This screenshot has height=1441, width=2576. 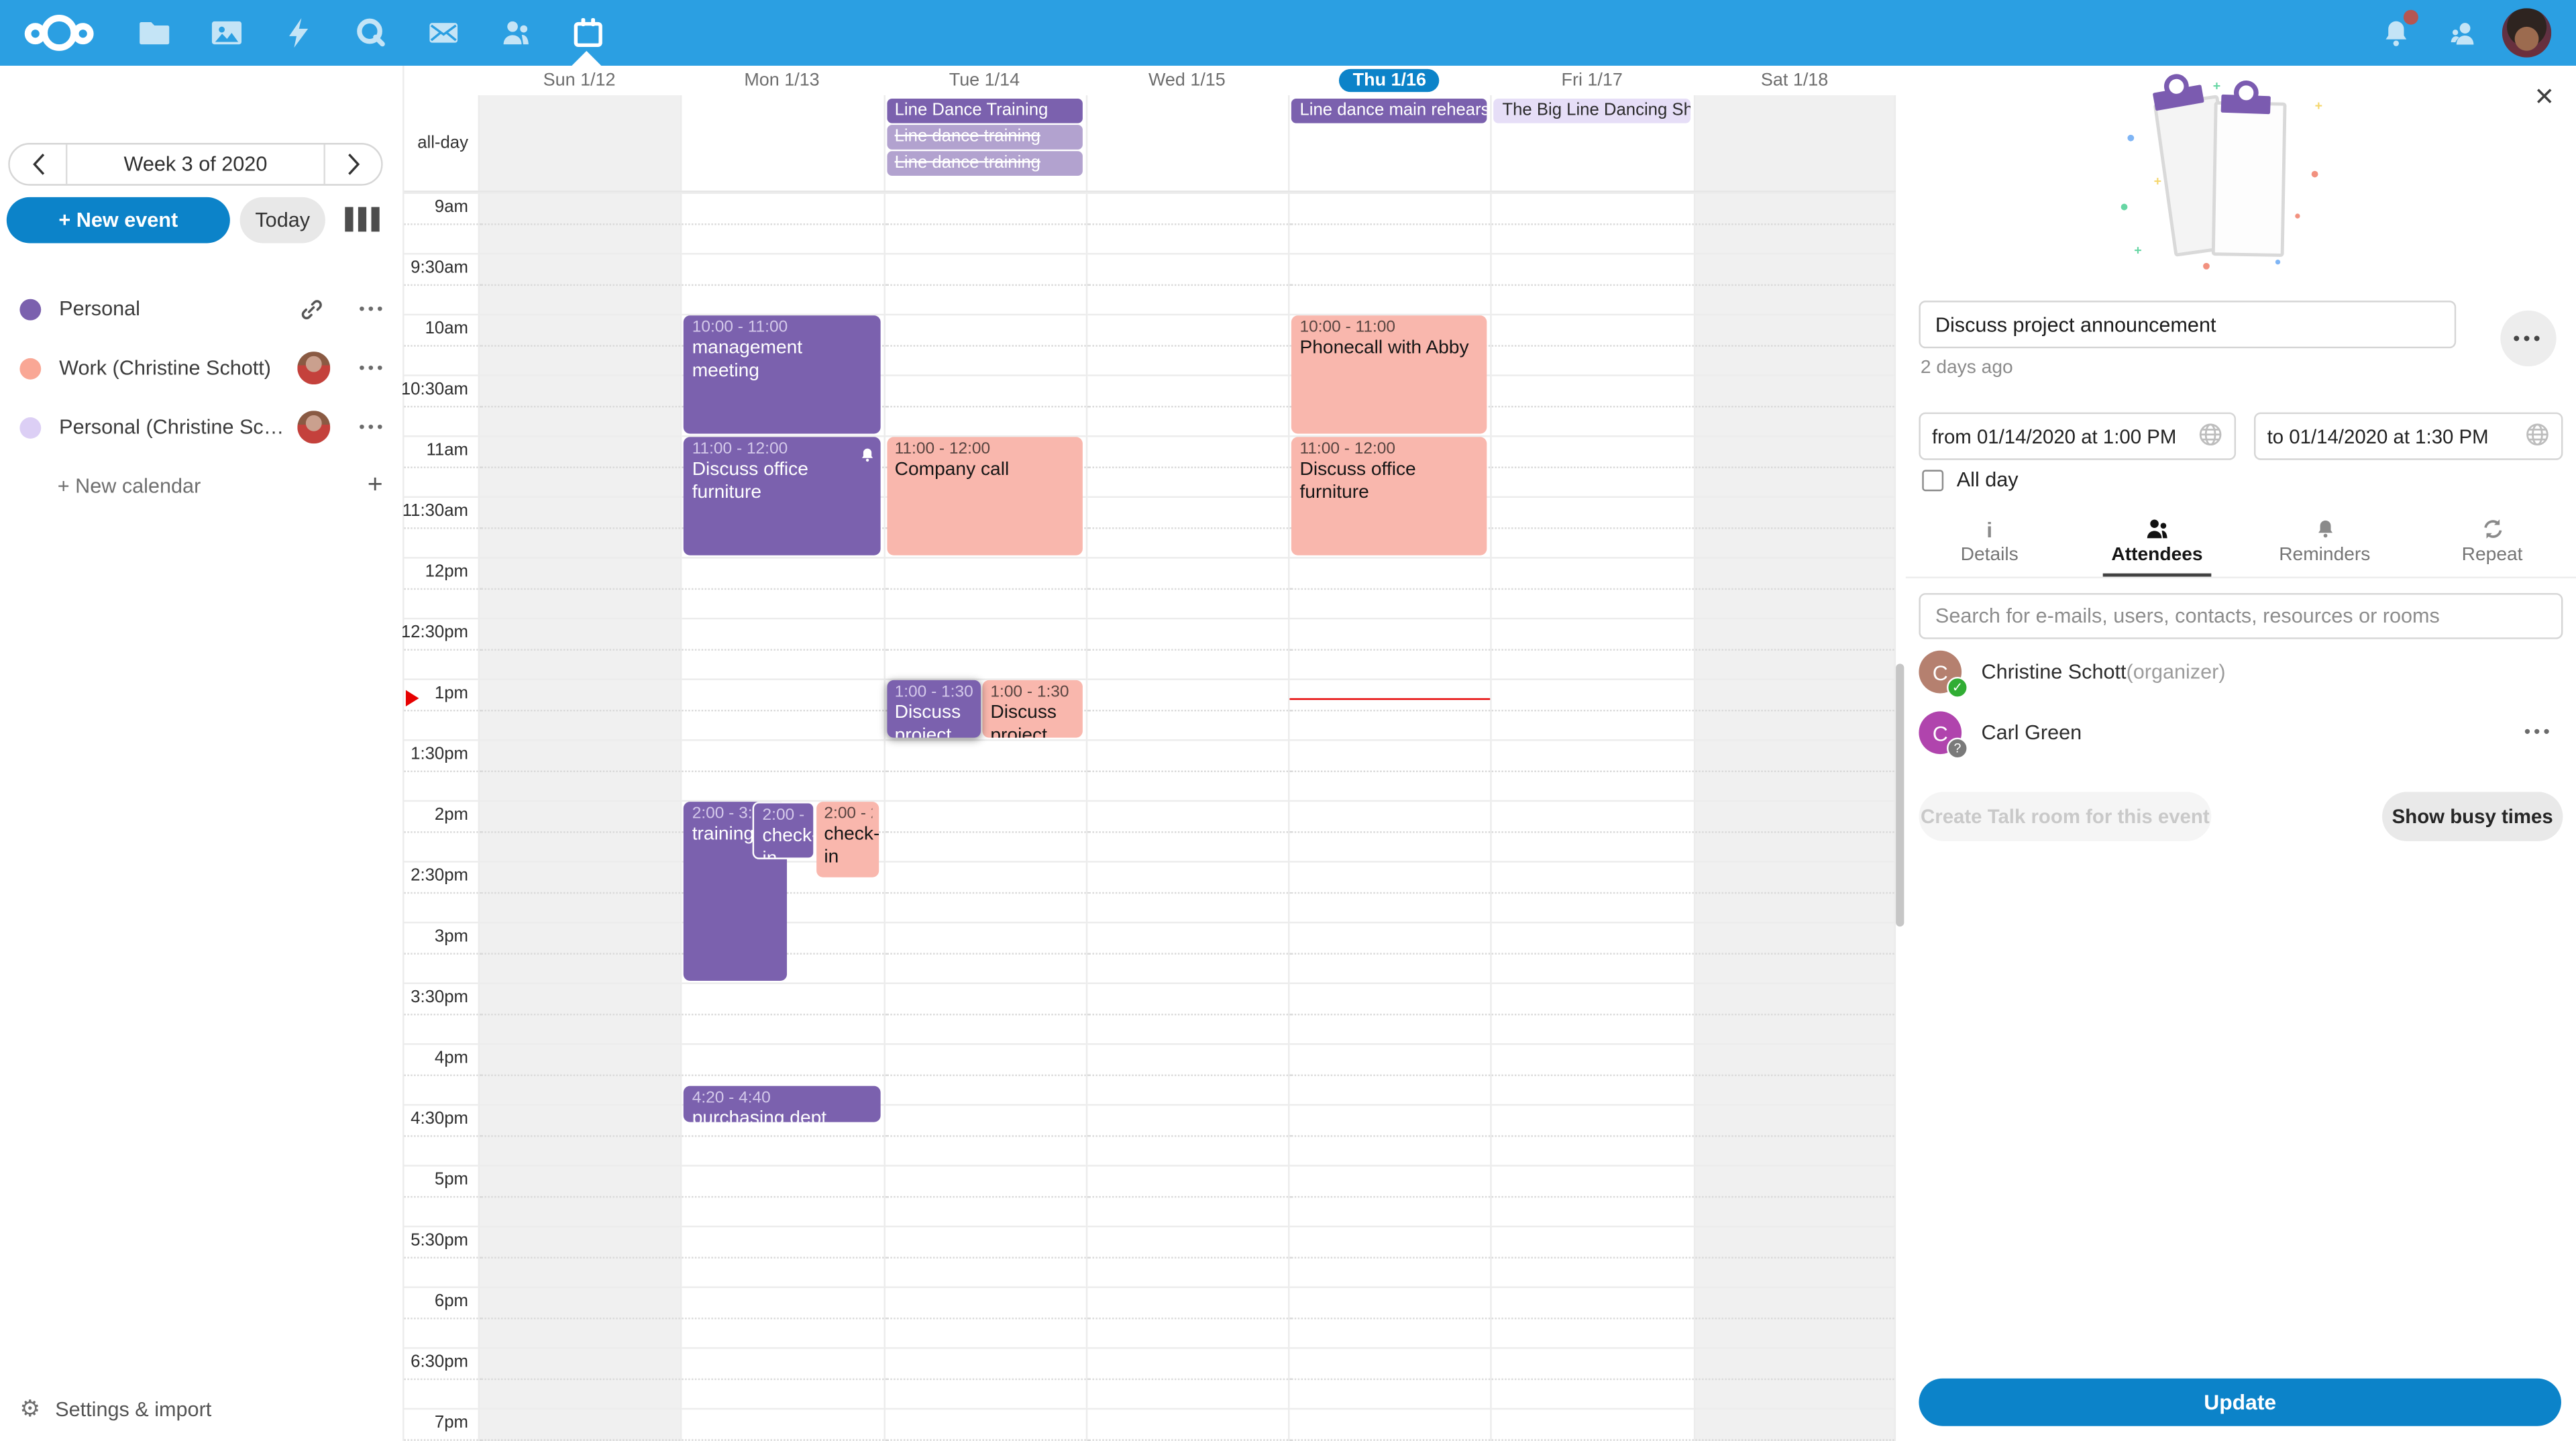 I want to click on event-chip: 1:00 - 1:30 Discuss project, so click(x=1032, y=709).